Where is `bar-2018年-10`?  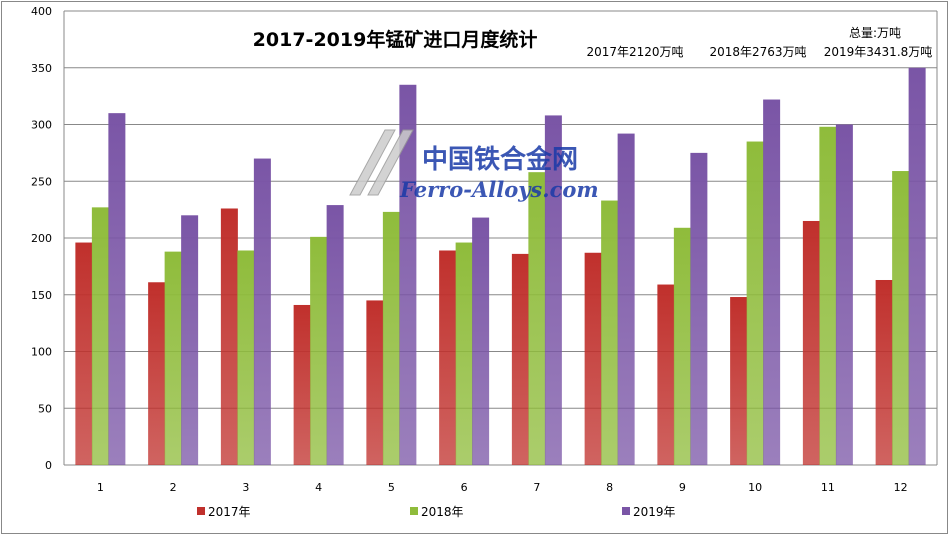
bar-2018年-10 is located at coordinates (755, 303).